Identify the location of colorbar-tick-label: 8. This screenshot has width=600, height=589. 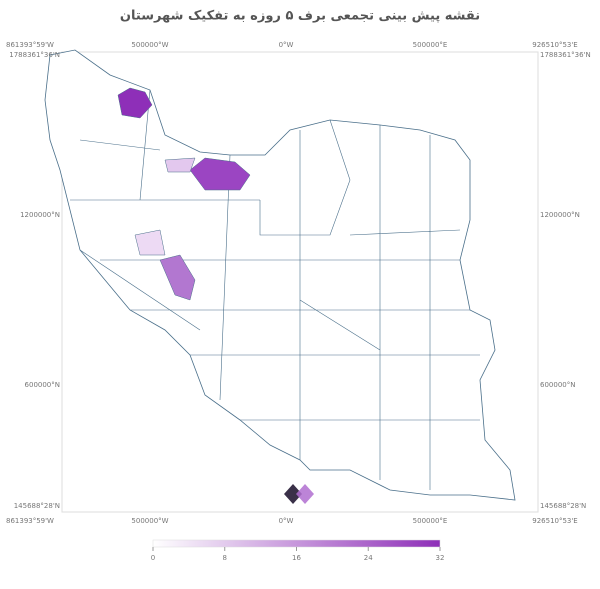
(225, 558).